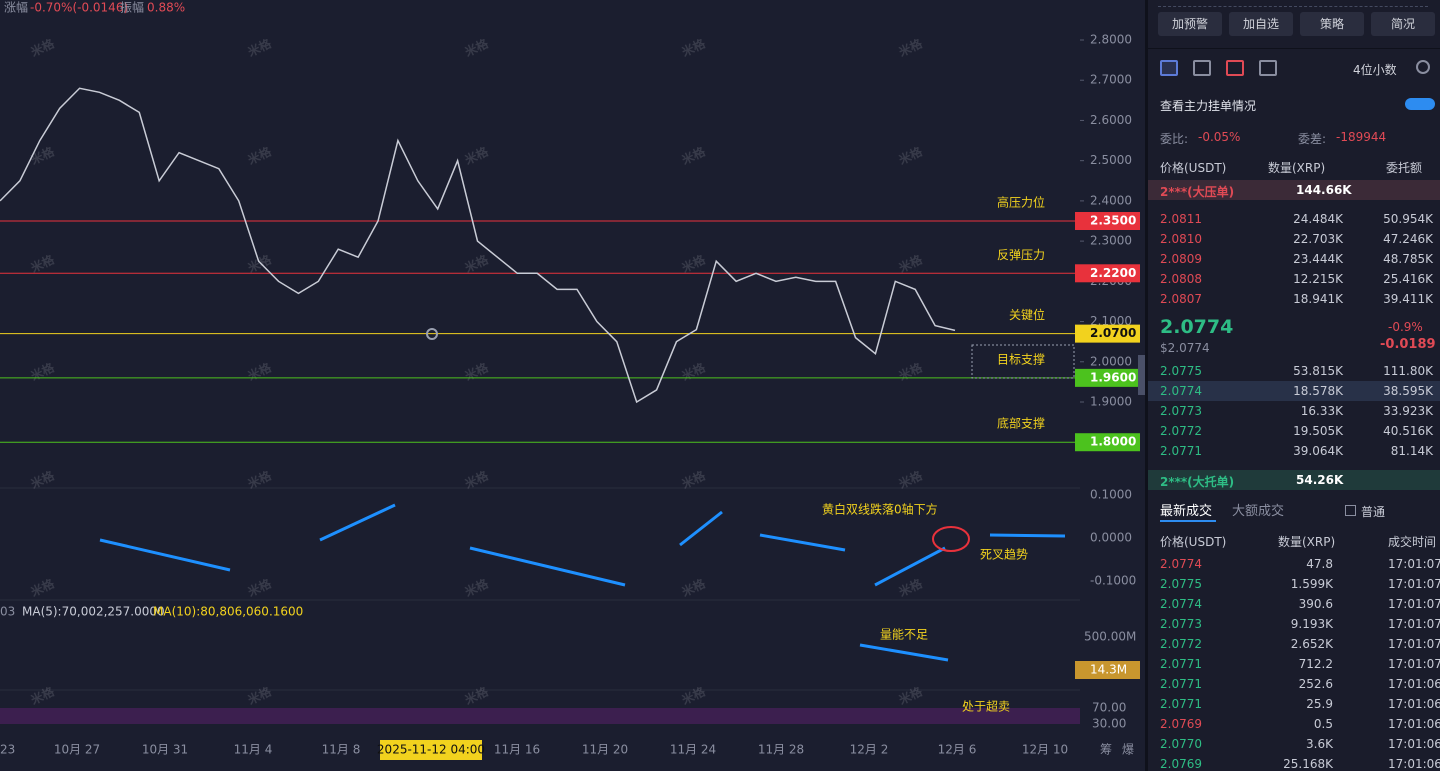  I want to click on x-corner: 爆, so click(1128, 750).